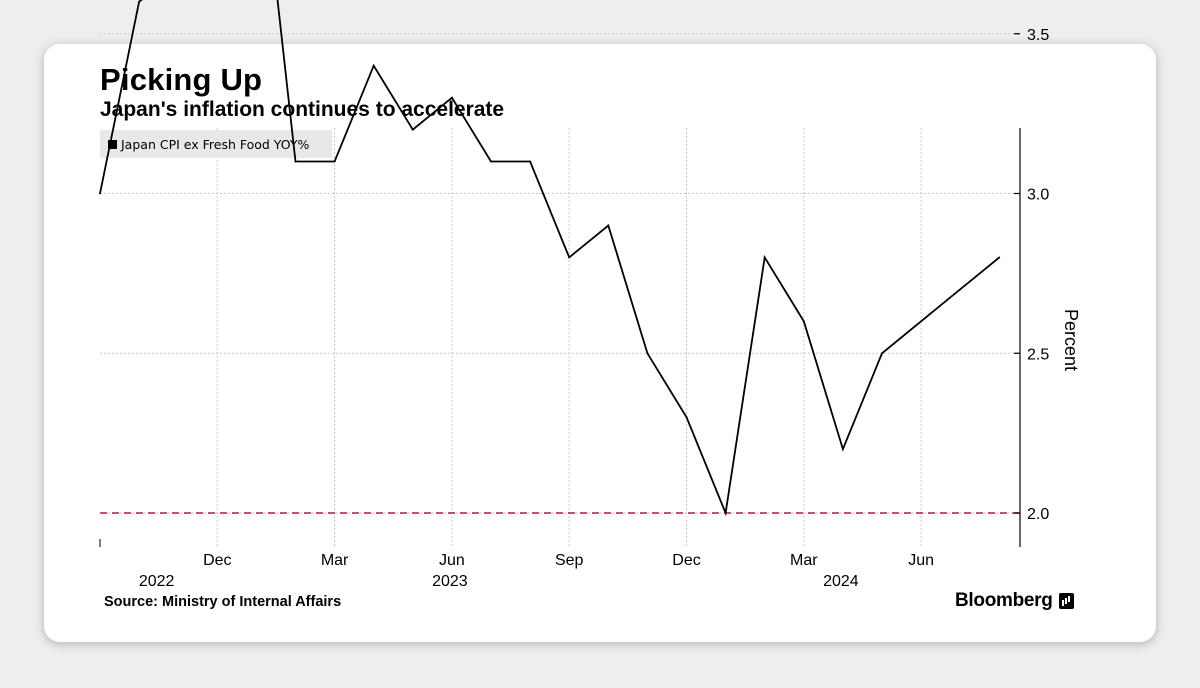  I want to click on source-note: Source: Ministry of Internal Affairs, so click(223, 602).